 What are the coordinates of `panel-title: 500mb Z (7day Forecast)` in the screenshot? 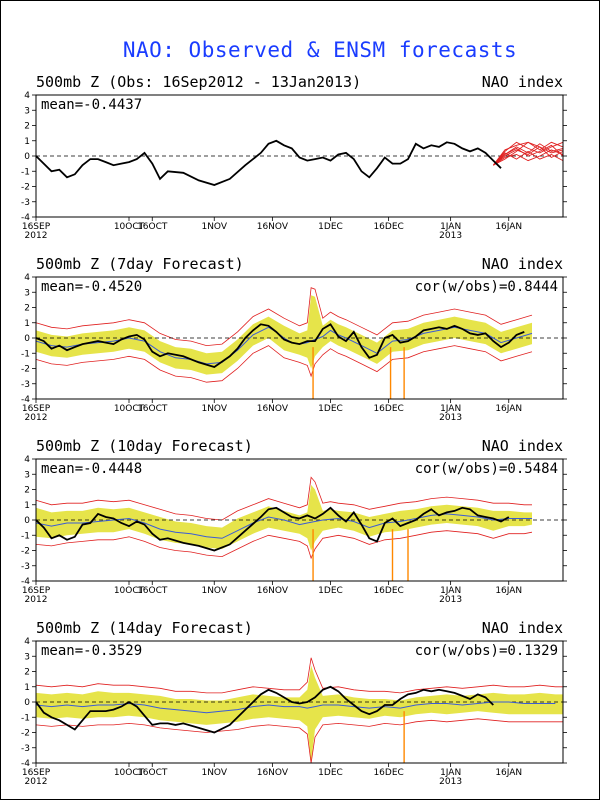 It's located at (140, 264).